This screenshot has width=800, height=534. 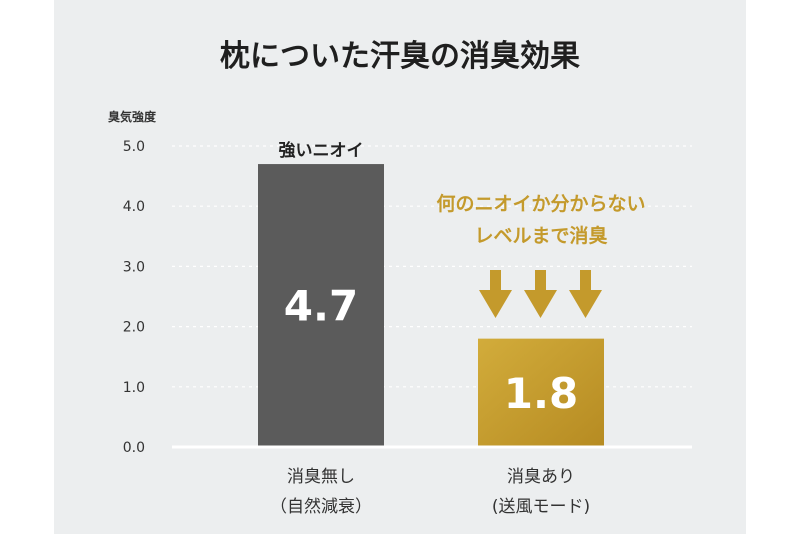 I want to click on category-labels: 消臭無し （自然減衰） 消臭あり (送風モード), so click(x=430, y=492).